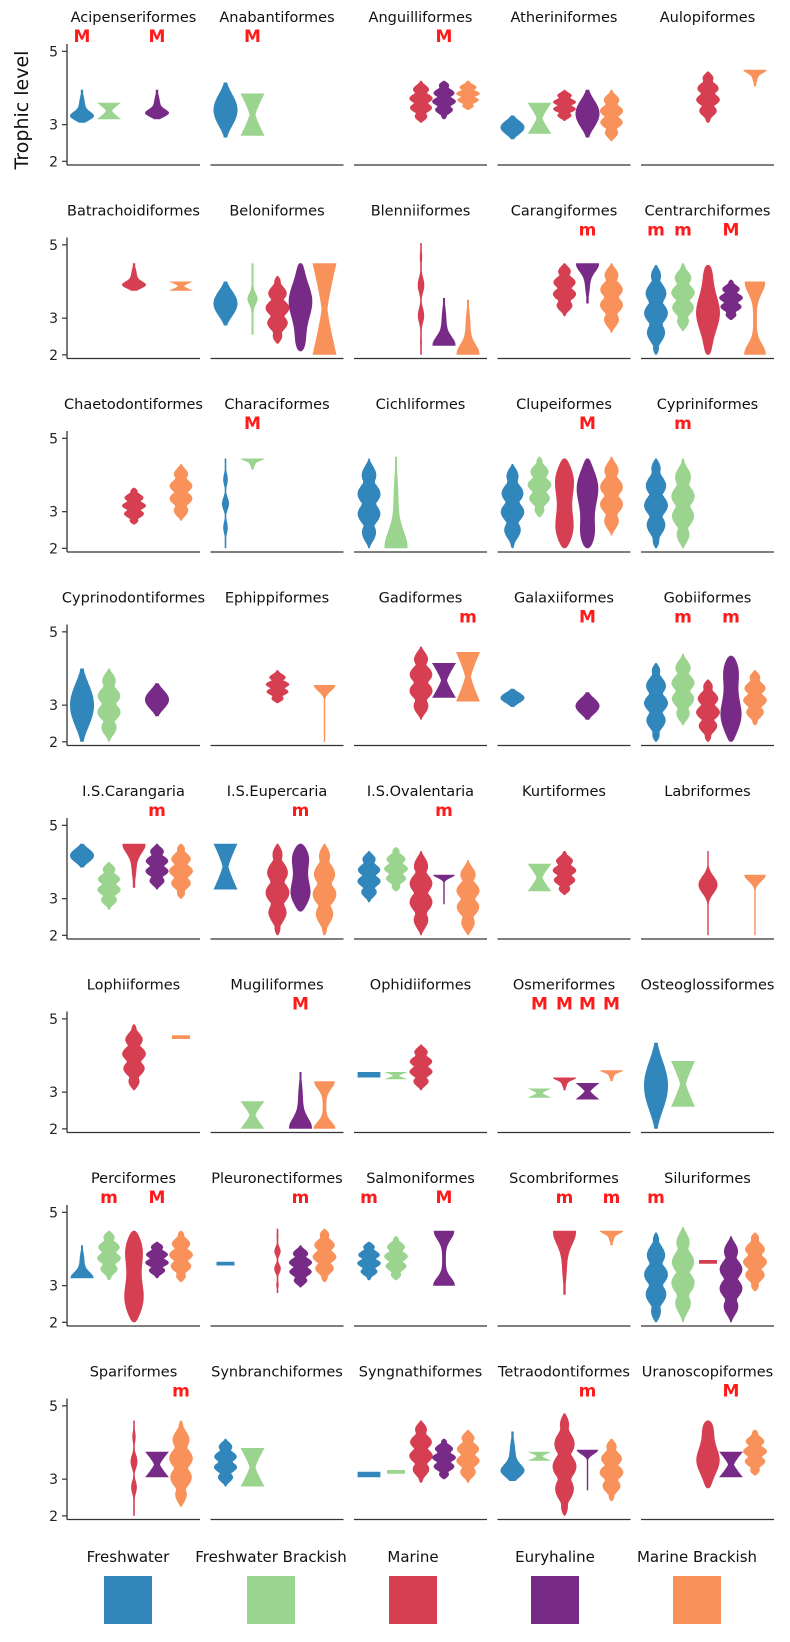 This screenshot has width=790, height=1642. What do you see at coordinates (271, 1588) in the screenshot?
I see `legend-item: Freshwater Brackish` at bounding box center [271, 1588].